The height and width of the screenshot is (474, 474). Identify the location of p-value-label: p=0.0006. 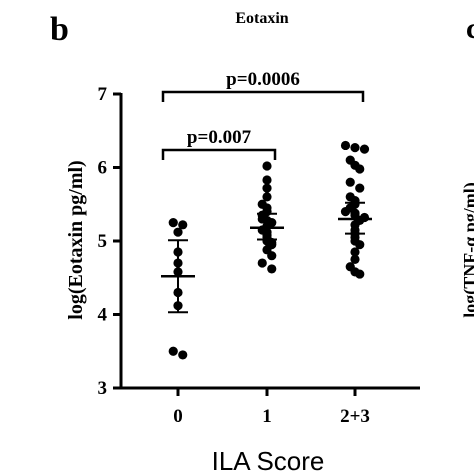
(263, 79).